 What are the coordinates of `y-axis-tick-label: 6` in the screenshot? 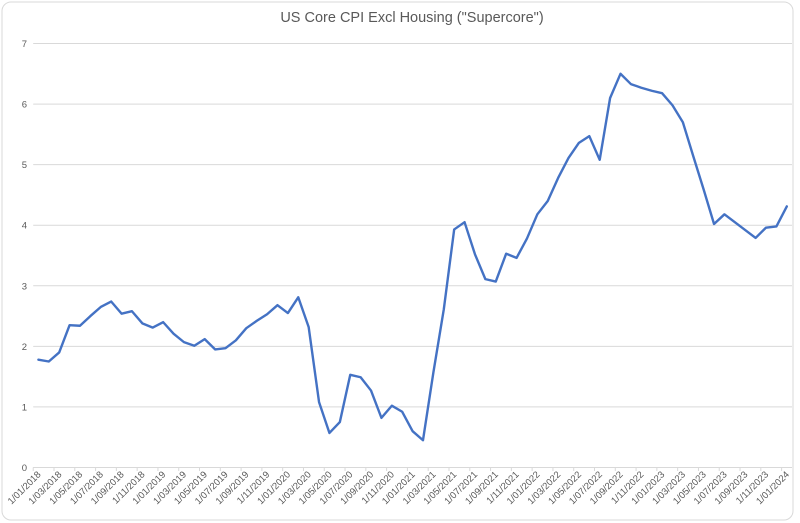 It's located at (24, 105).